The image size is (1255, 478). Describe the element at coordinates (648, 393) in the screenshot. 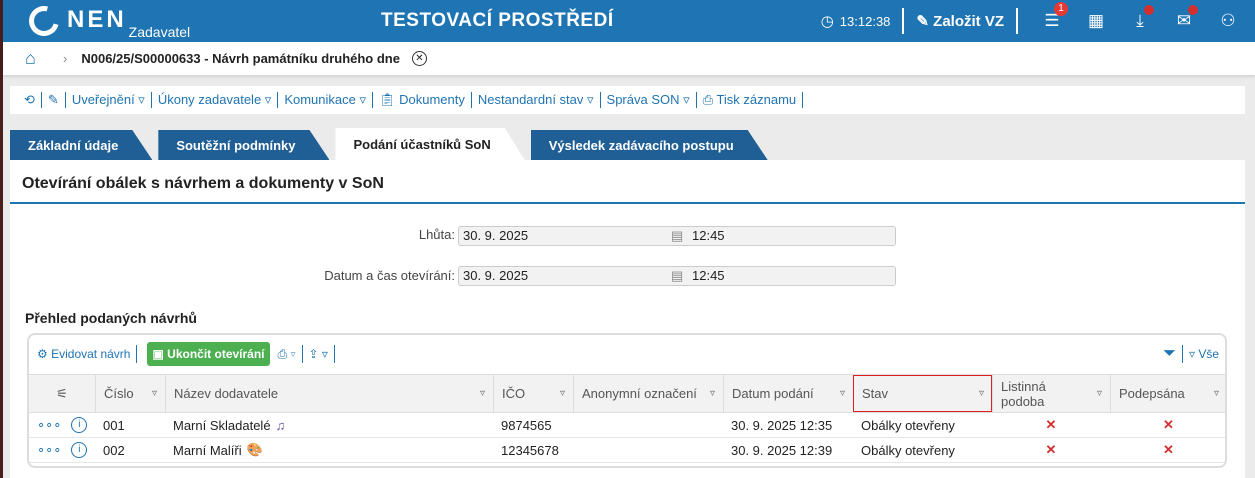

I see `column-header-anon: Anonymní označení ▿` at that location.